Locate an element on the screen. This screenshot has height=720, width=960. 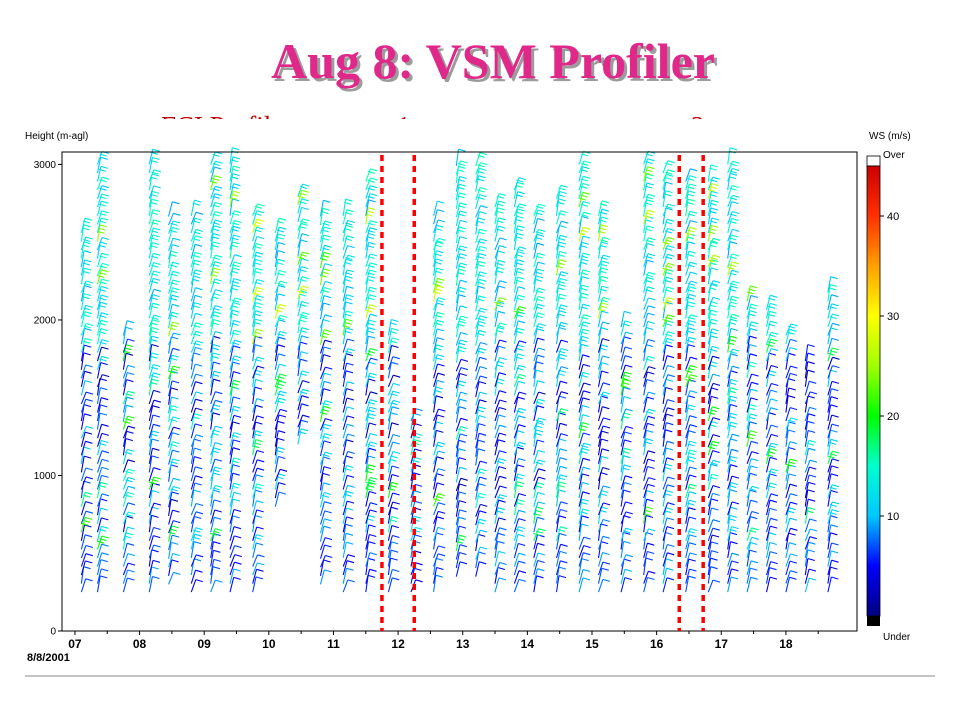
wind-profile-column is located at coordinates (87, 405).